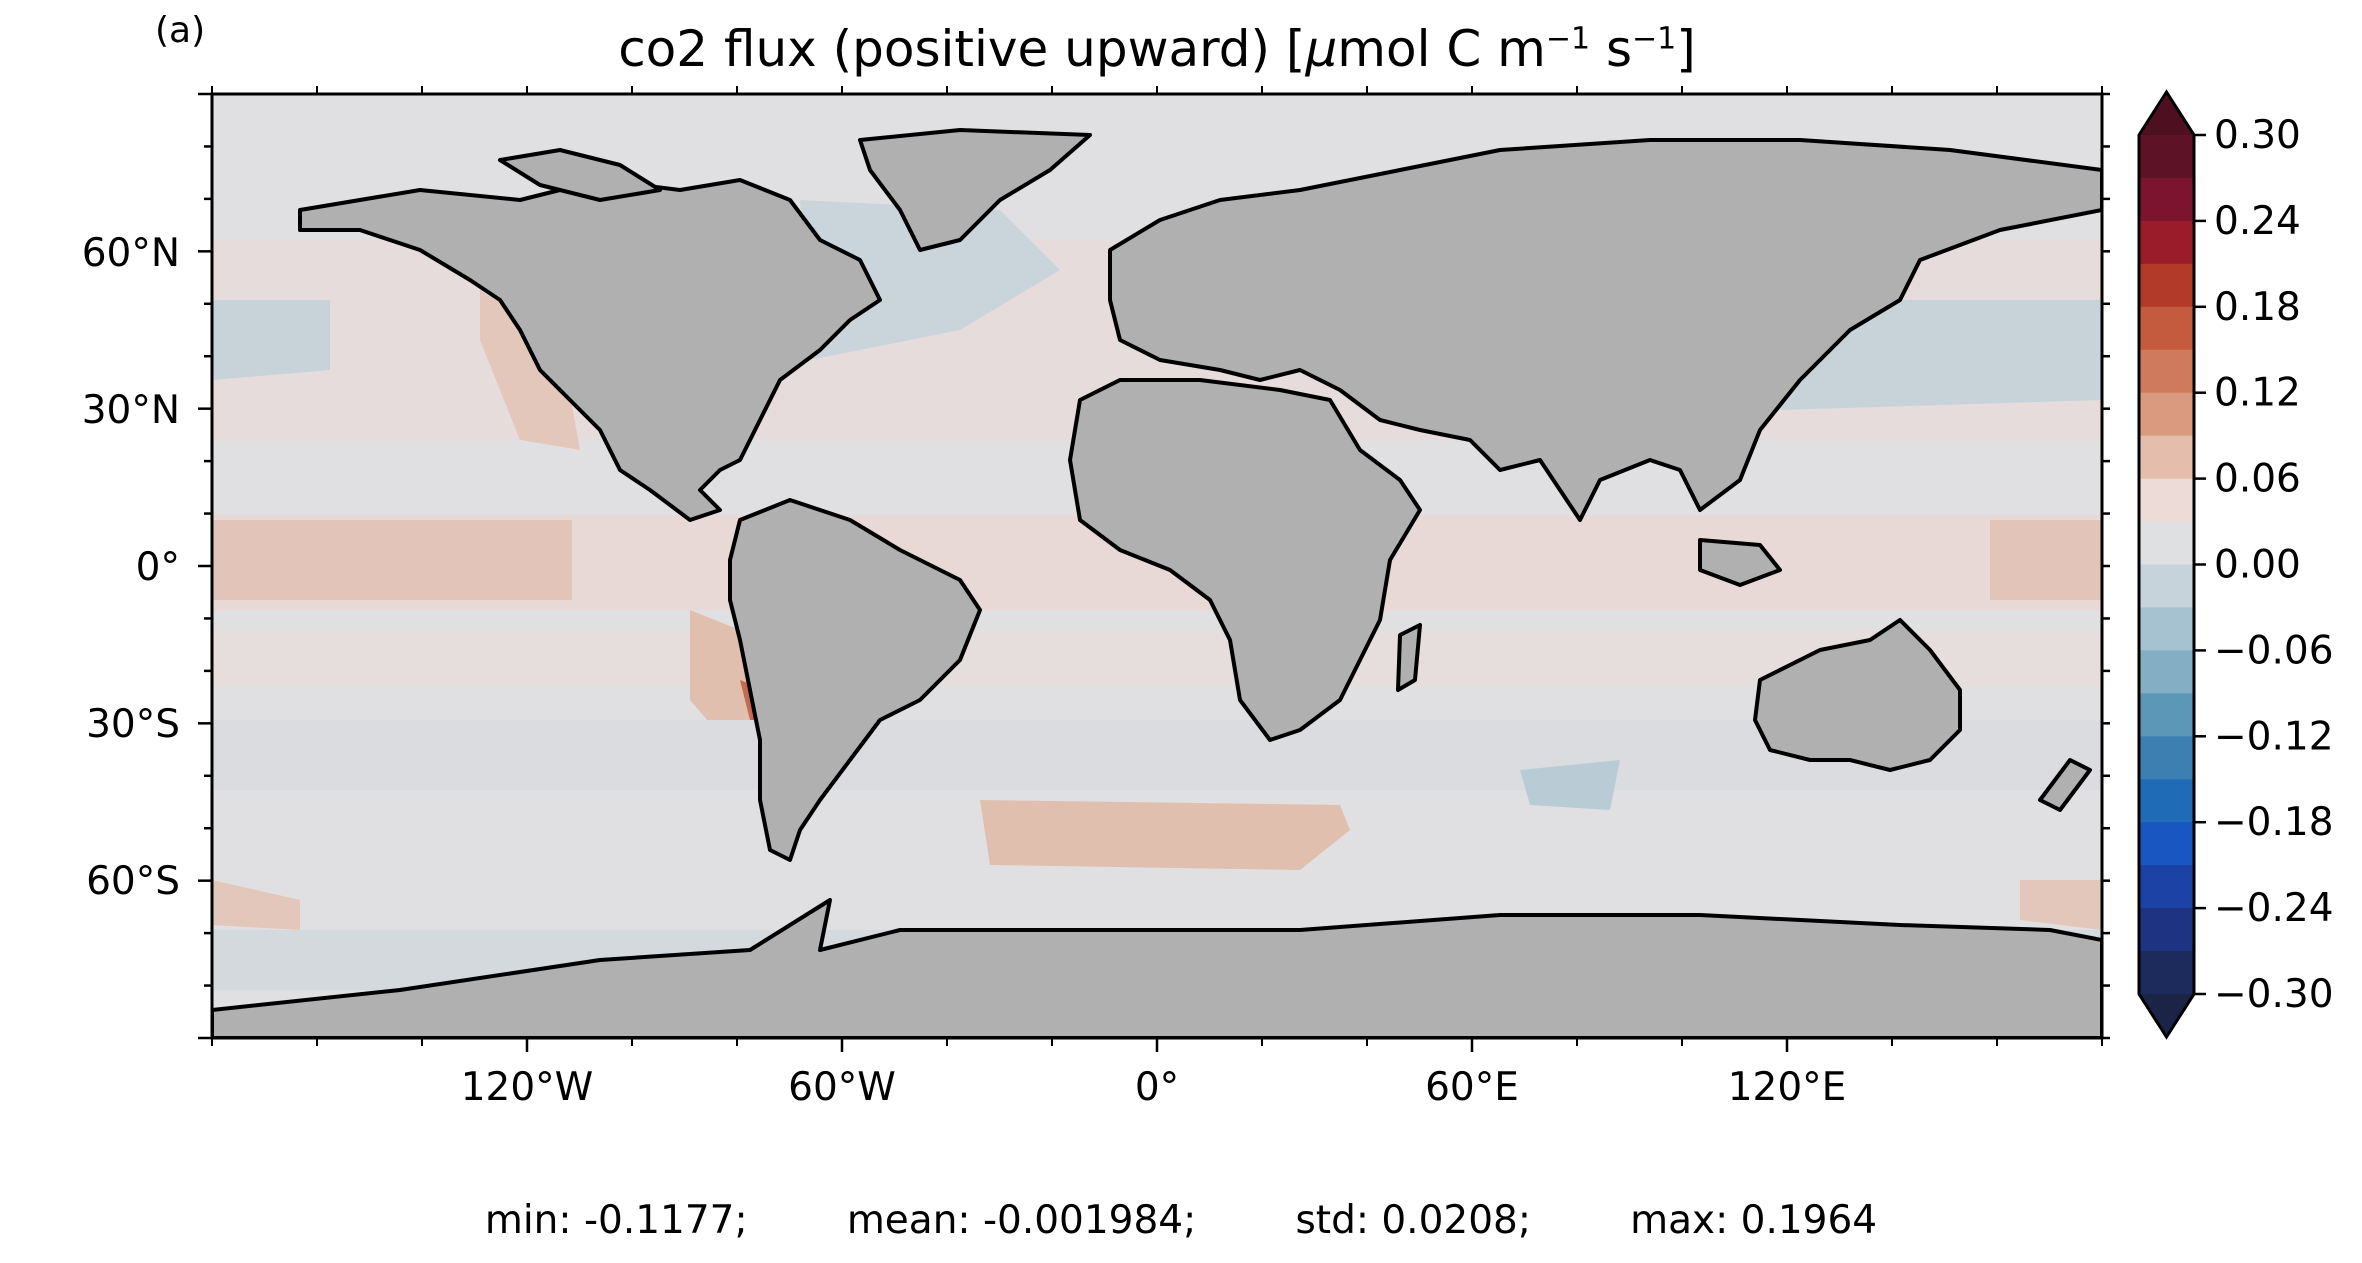  I want to click on lon-tick-label: 60°W, so click(842, 1087).